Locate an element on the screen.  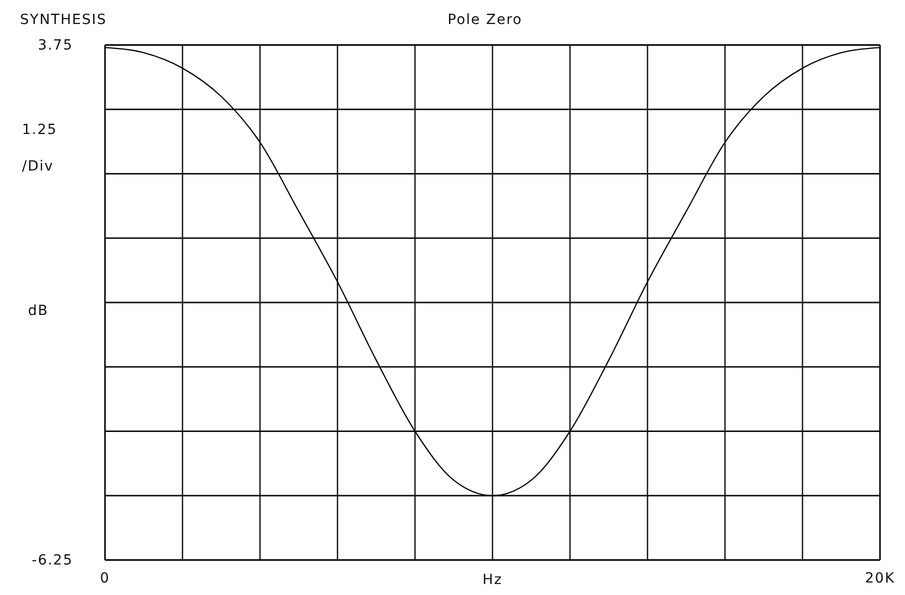
x-axis-title: Hz is located at coordinates (492, 580).